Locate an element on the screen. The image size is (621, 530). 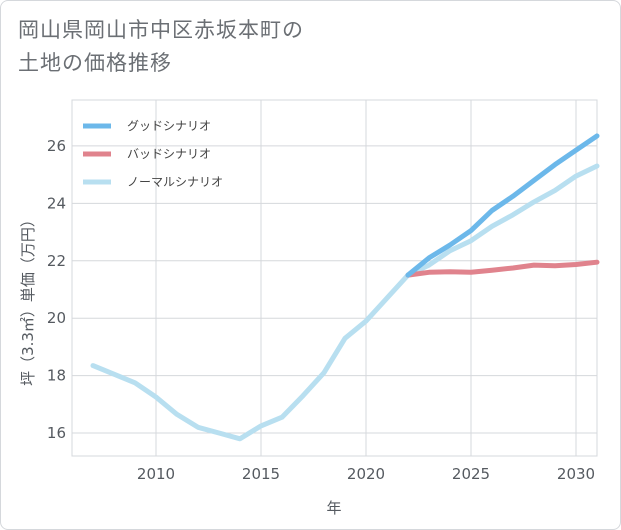
series-line-good is located at coordinates (502, 205).